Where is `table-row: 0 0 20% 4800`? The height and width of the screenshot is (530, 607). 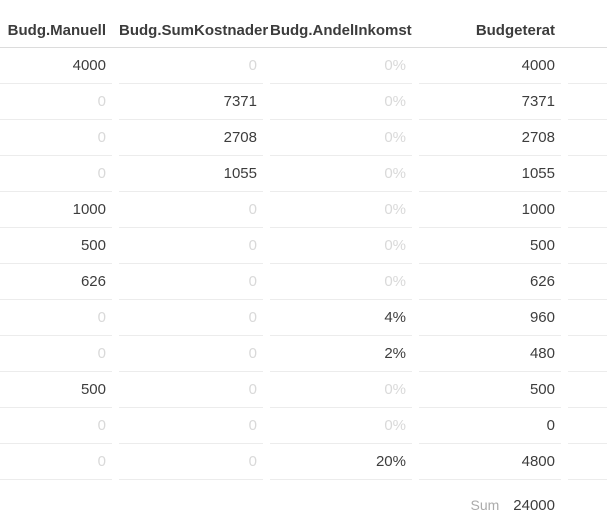
table-row: 0 0 20% 4800 is located at coordinates (303, 462).